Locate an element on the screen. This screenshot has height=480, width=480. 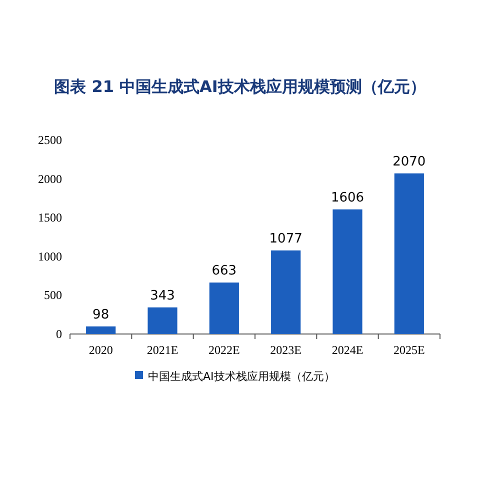
data-label: 98 is located at coordinates (101, 314).